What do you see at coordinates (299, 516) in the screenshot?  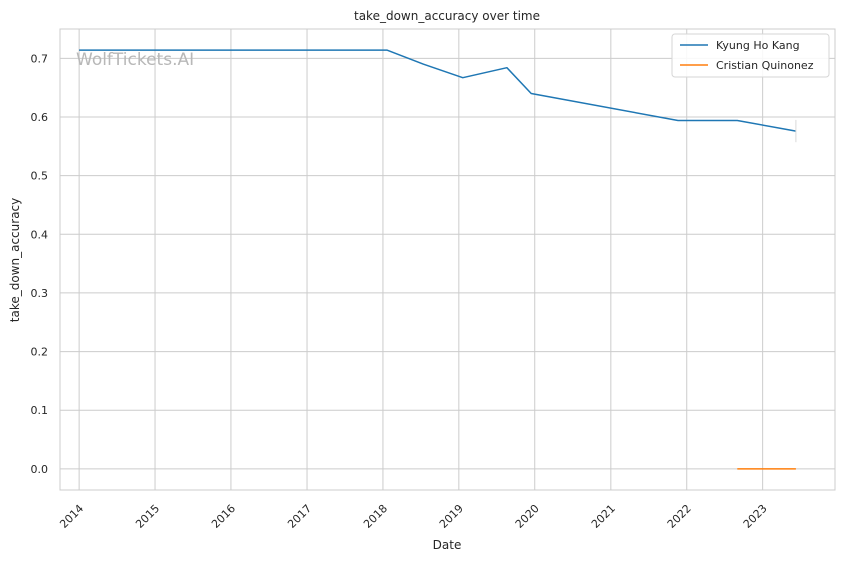 I see `x-tick-label: 2017` at bounding box center [299, 516].